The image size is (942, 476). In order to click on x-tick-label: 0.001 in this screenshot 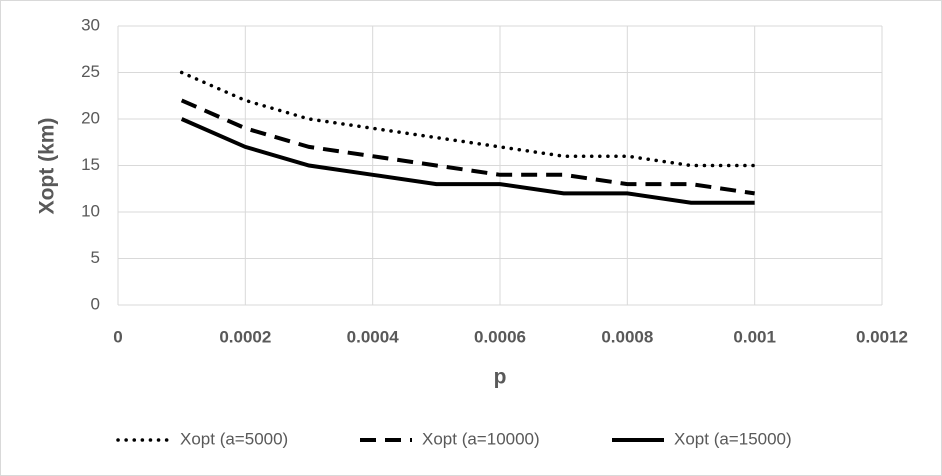, I will do `click(754, 336)`.